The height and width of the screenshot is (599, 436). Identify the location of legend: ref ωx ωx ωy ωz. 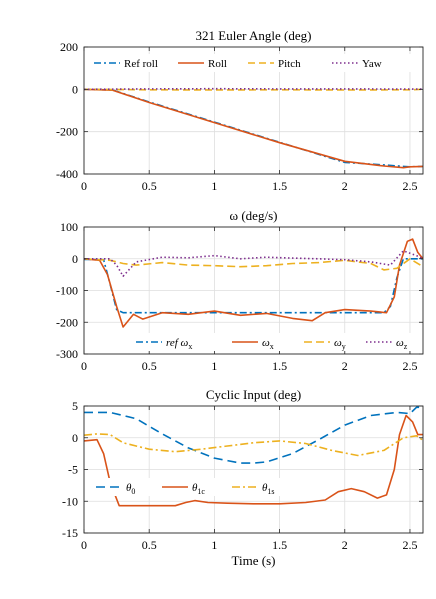
(275, 342).